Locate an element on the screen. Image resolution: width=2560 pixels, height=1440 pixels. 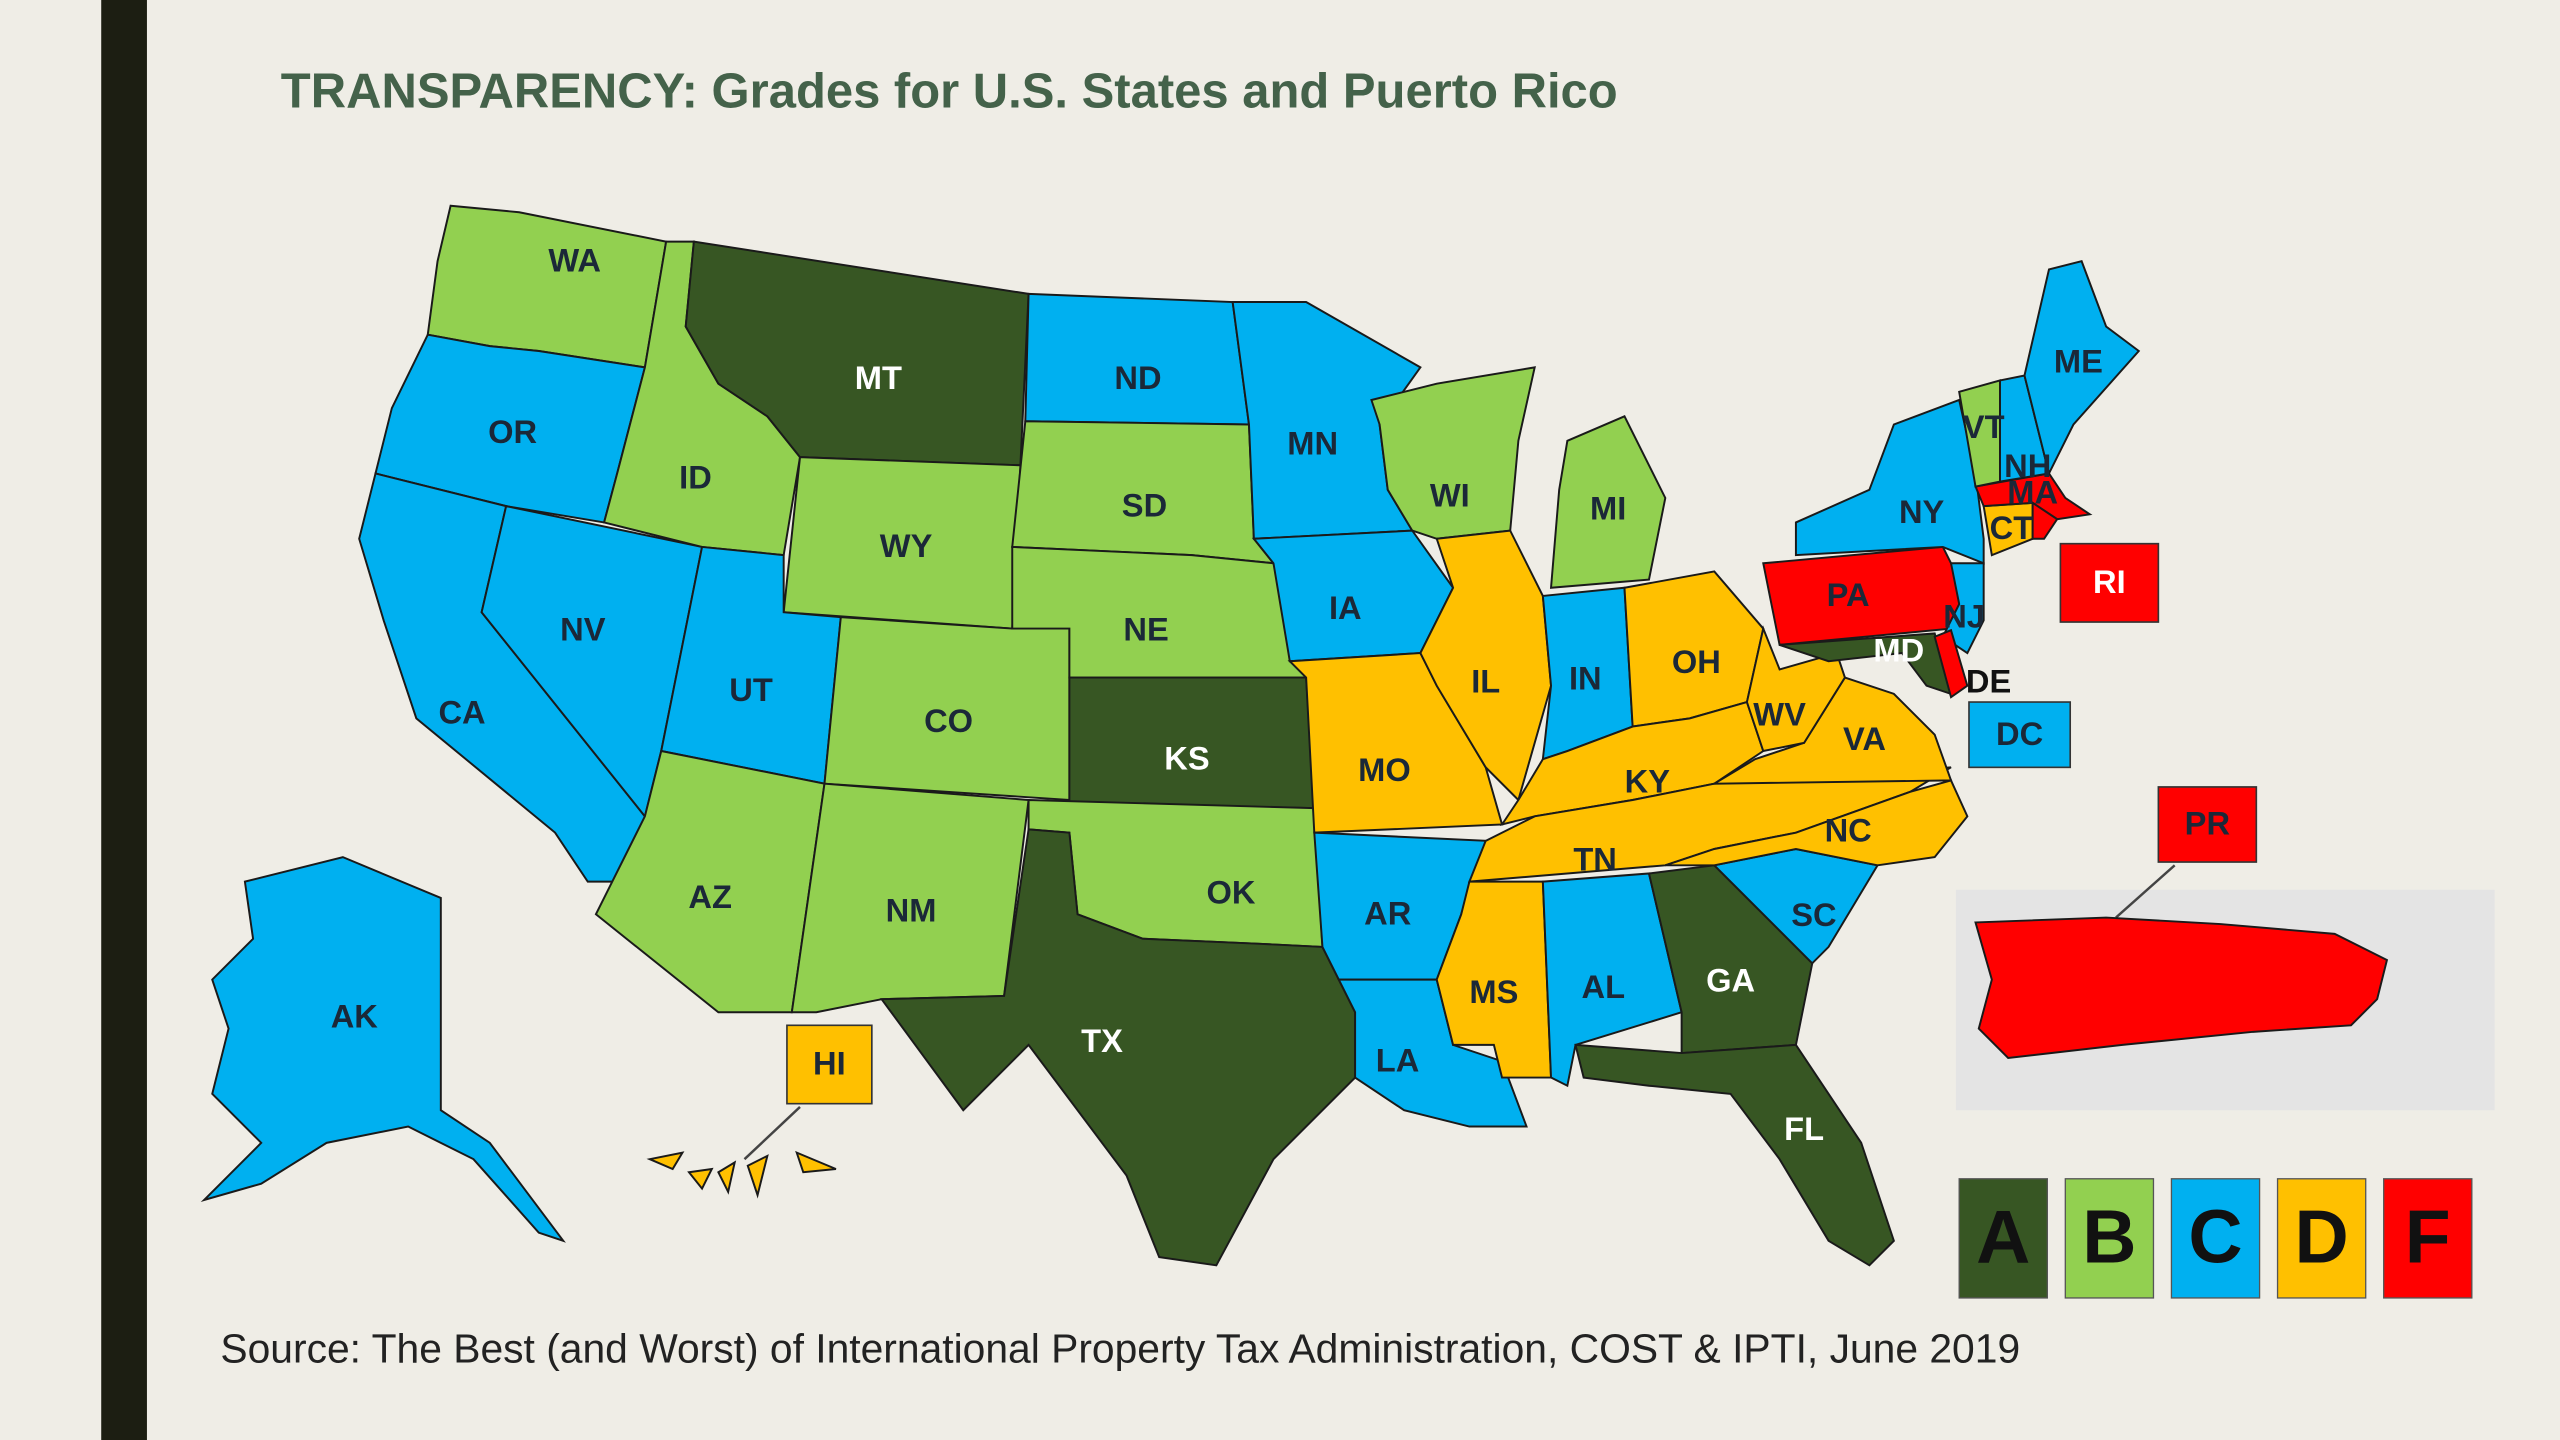
state-label: WV is located at coordinates (1779, 713).